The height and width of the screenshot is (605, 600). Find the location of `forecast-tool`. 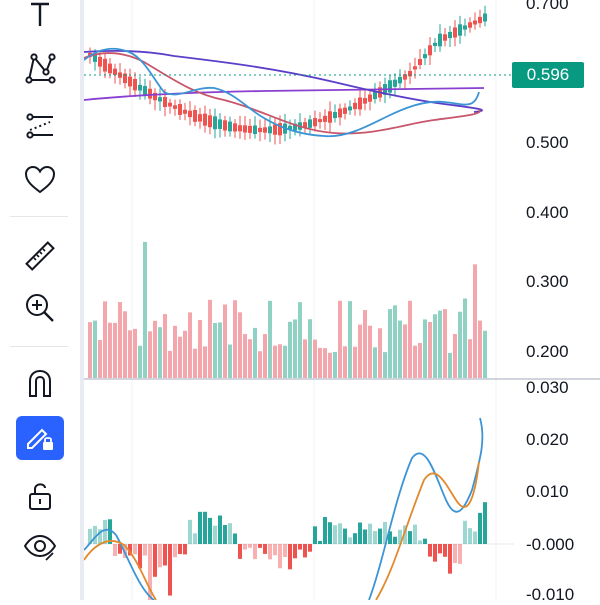

forecast-tool is located at coordinates (40, 126).